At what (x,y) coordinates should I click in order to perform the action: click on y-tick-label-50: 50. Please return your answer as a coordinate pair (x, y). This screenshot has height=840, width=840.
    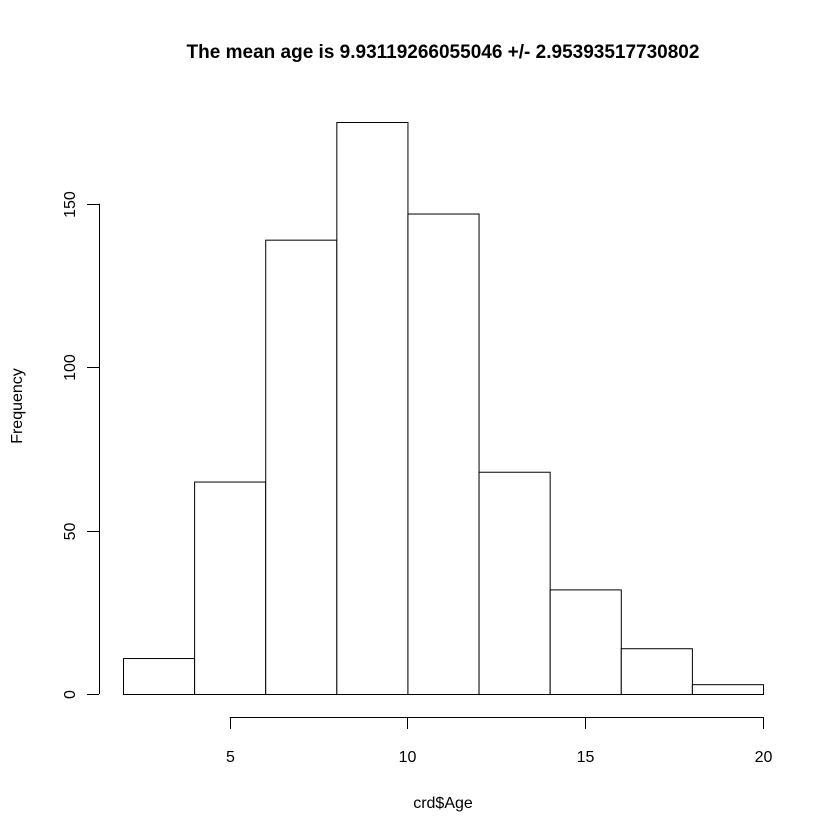
    Looking at the image, I should click on (70, 532).